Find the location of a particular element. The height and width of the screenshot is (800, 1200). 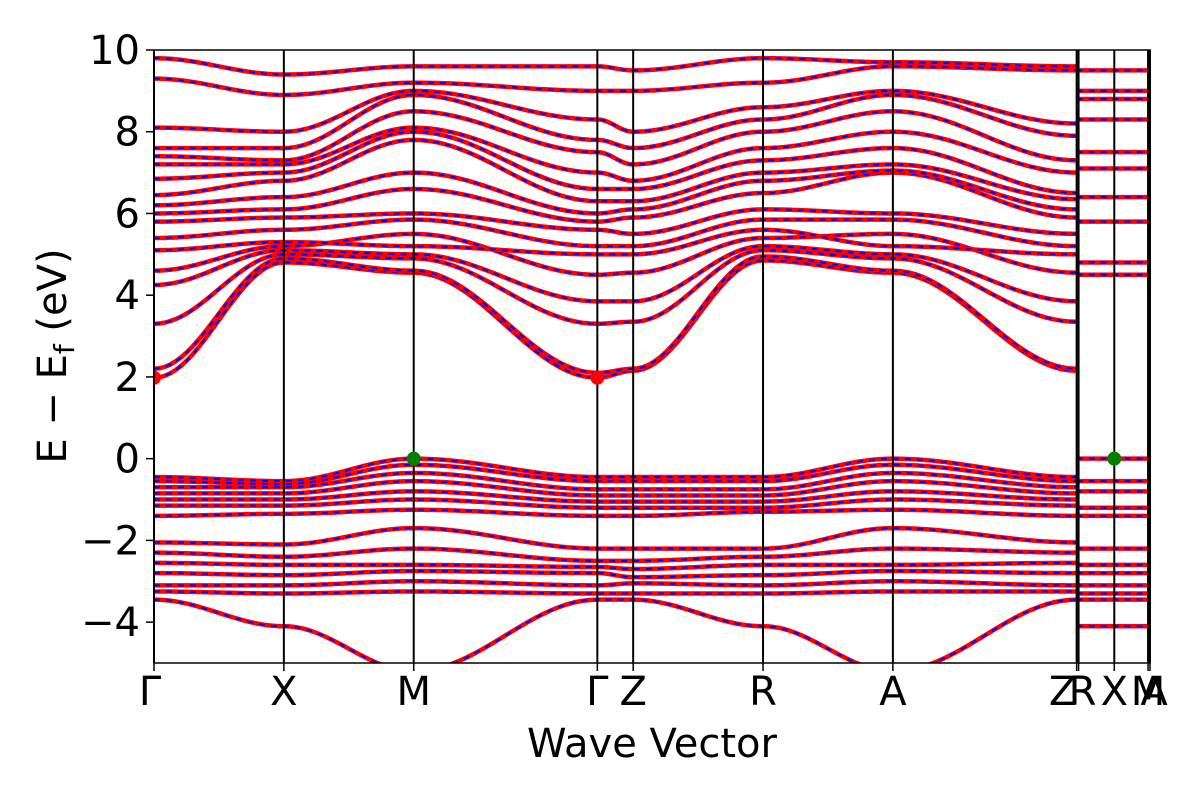

x-axis-ticks: Γ X M Γ Z R A ZR X MA is located at coordinates (653, 689).